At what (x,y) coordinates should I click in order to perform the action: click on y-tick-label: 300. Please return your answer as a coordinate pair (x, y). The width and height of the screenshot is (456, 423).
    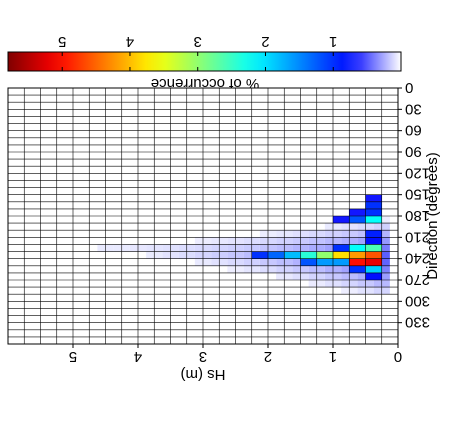
    Looking at the image, I should click on (417, 300).